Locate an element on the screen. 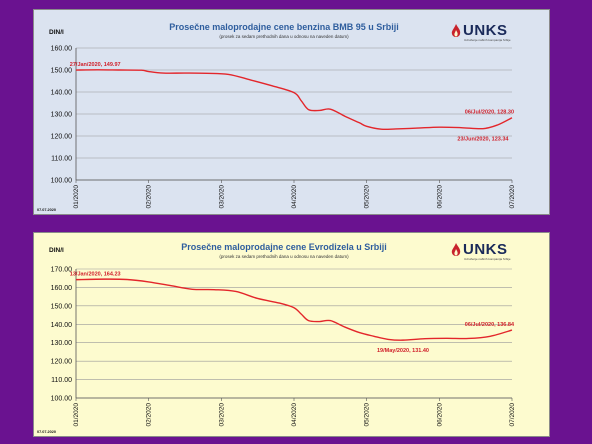  data-label: 13/Jan/2020, 164.23 is located at coordinates (95, 275).